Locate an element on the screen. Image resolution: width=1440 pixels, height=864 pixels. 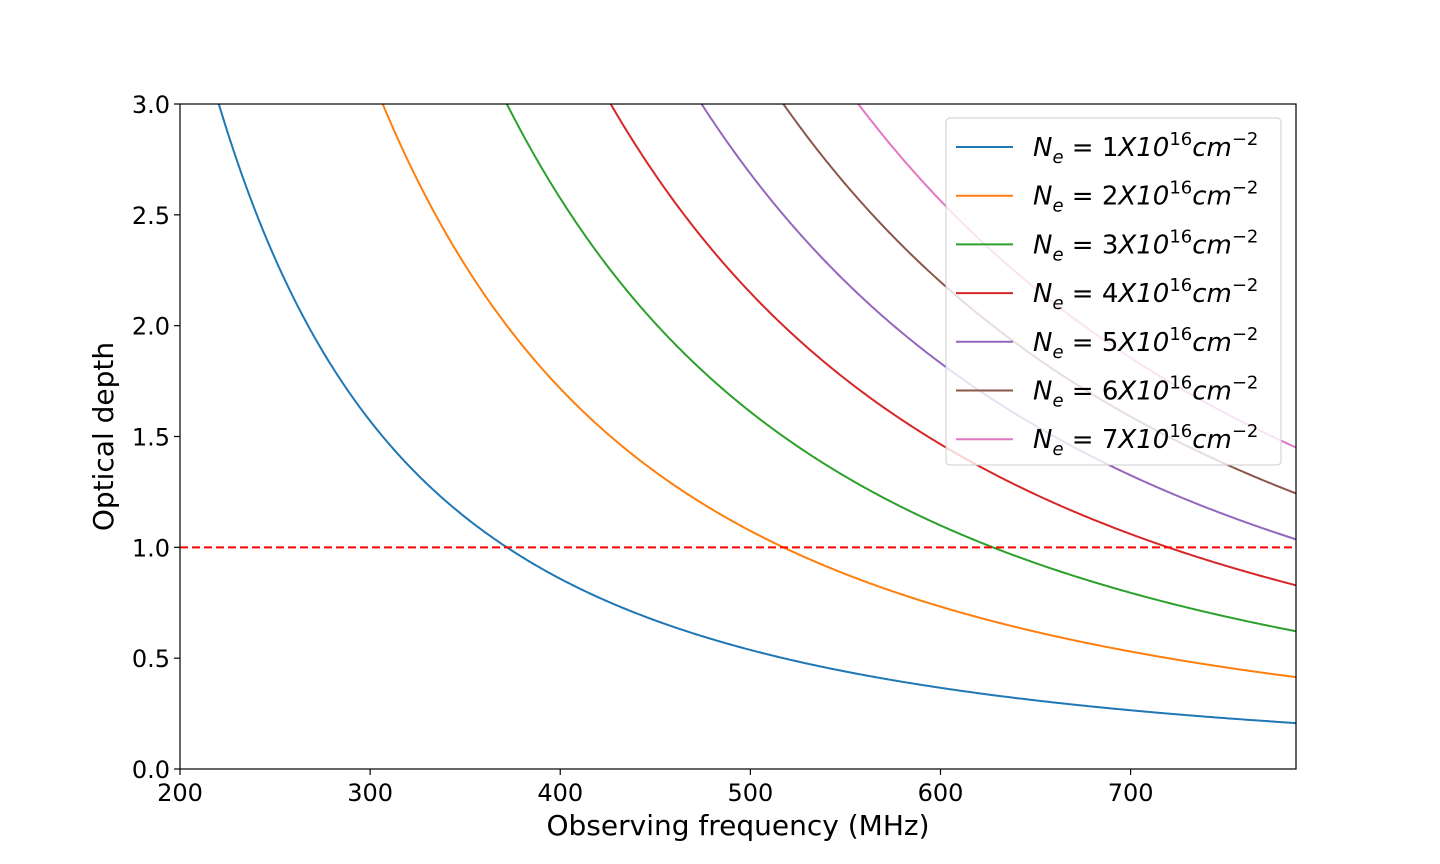
y-tick-label: 2.0 is located at coordinates (151, 327).